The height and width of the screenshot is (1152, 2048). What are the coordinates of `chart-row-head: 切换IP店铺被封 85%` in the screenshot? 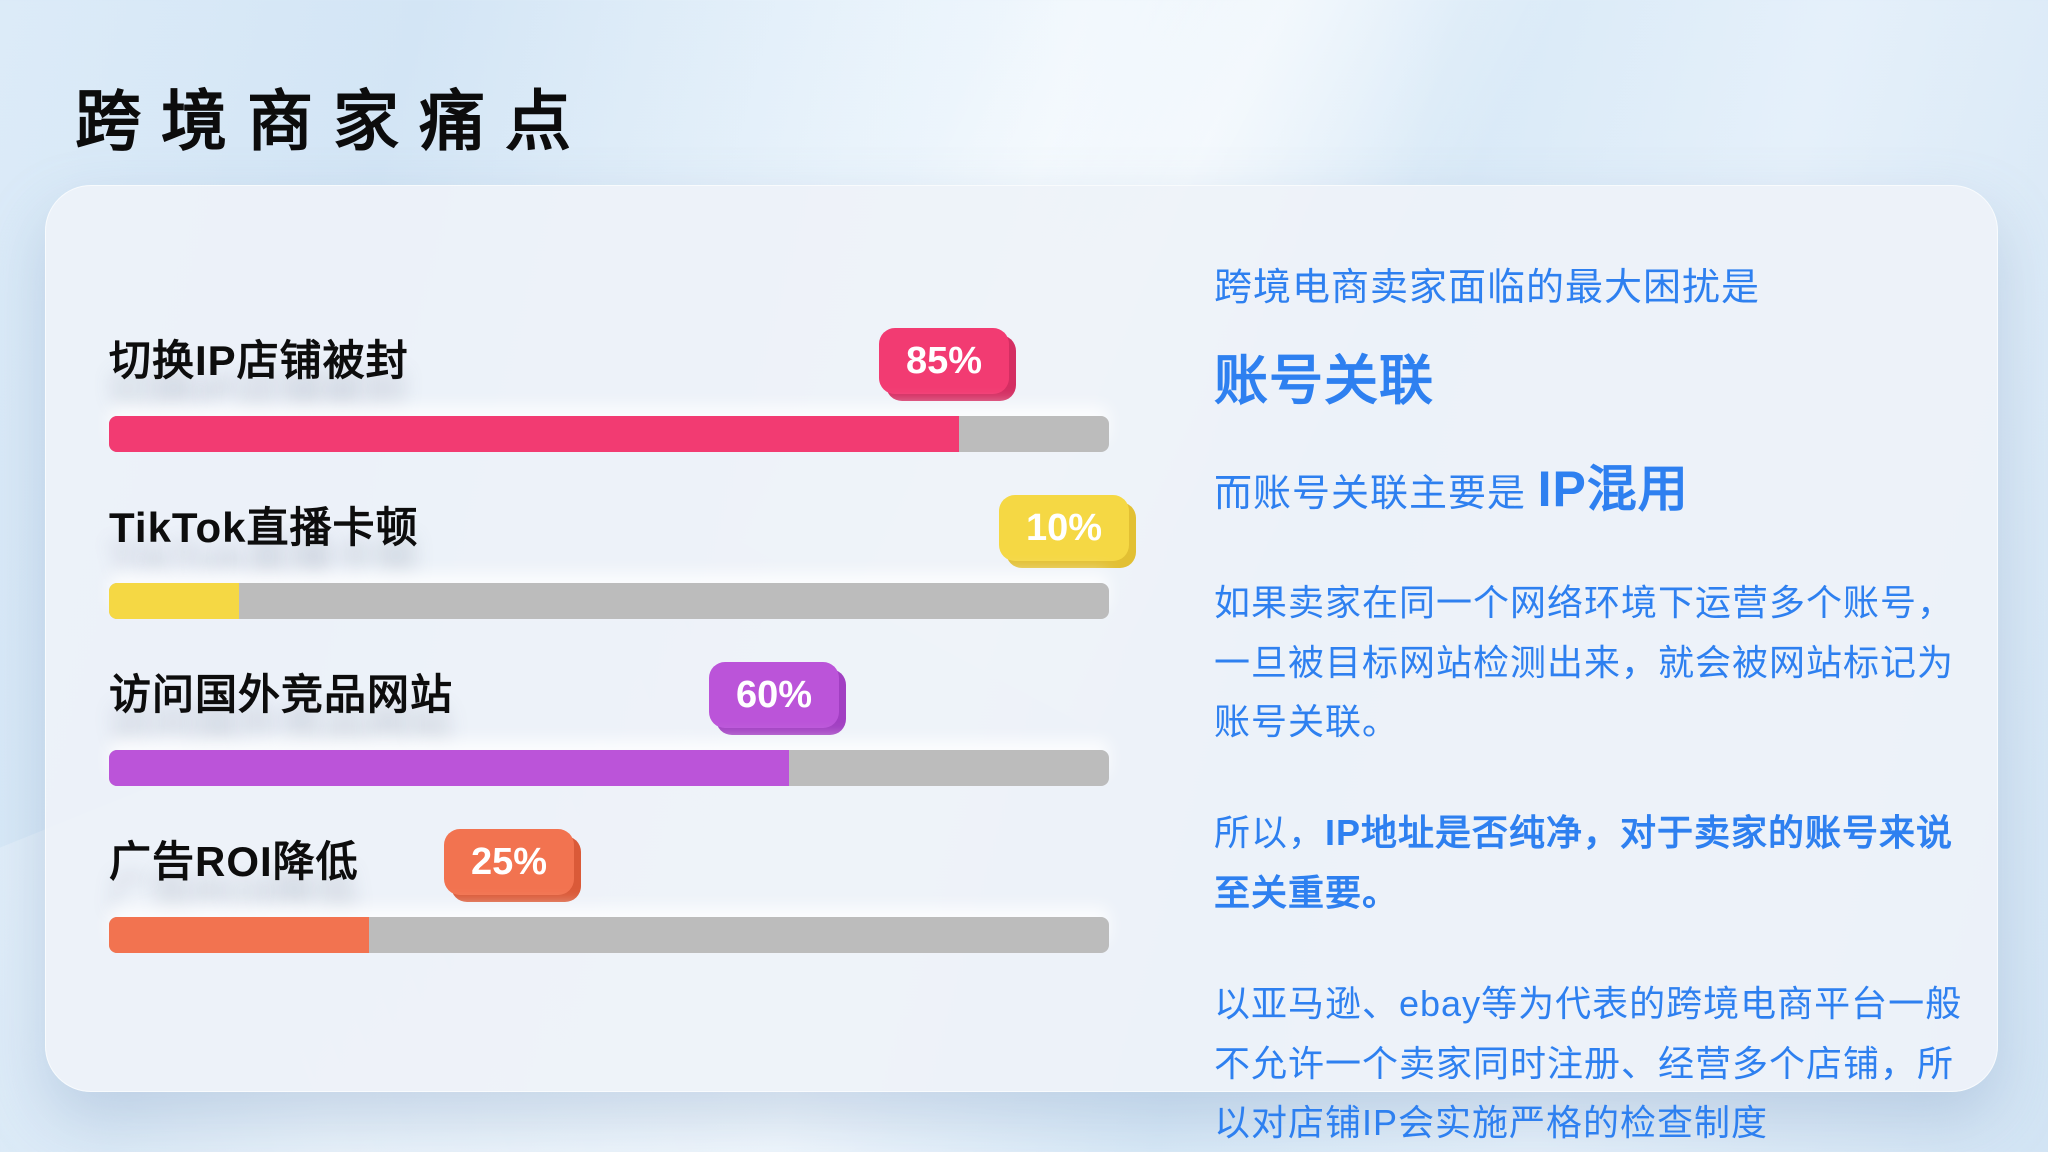 It's located at (609, 361).